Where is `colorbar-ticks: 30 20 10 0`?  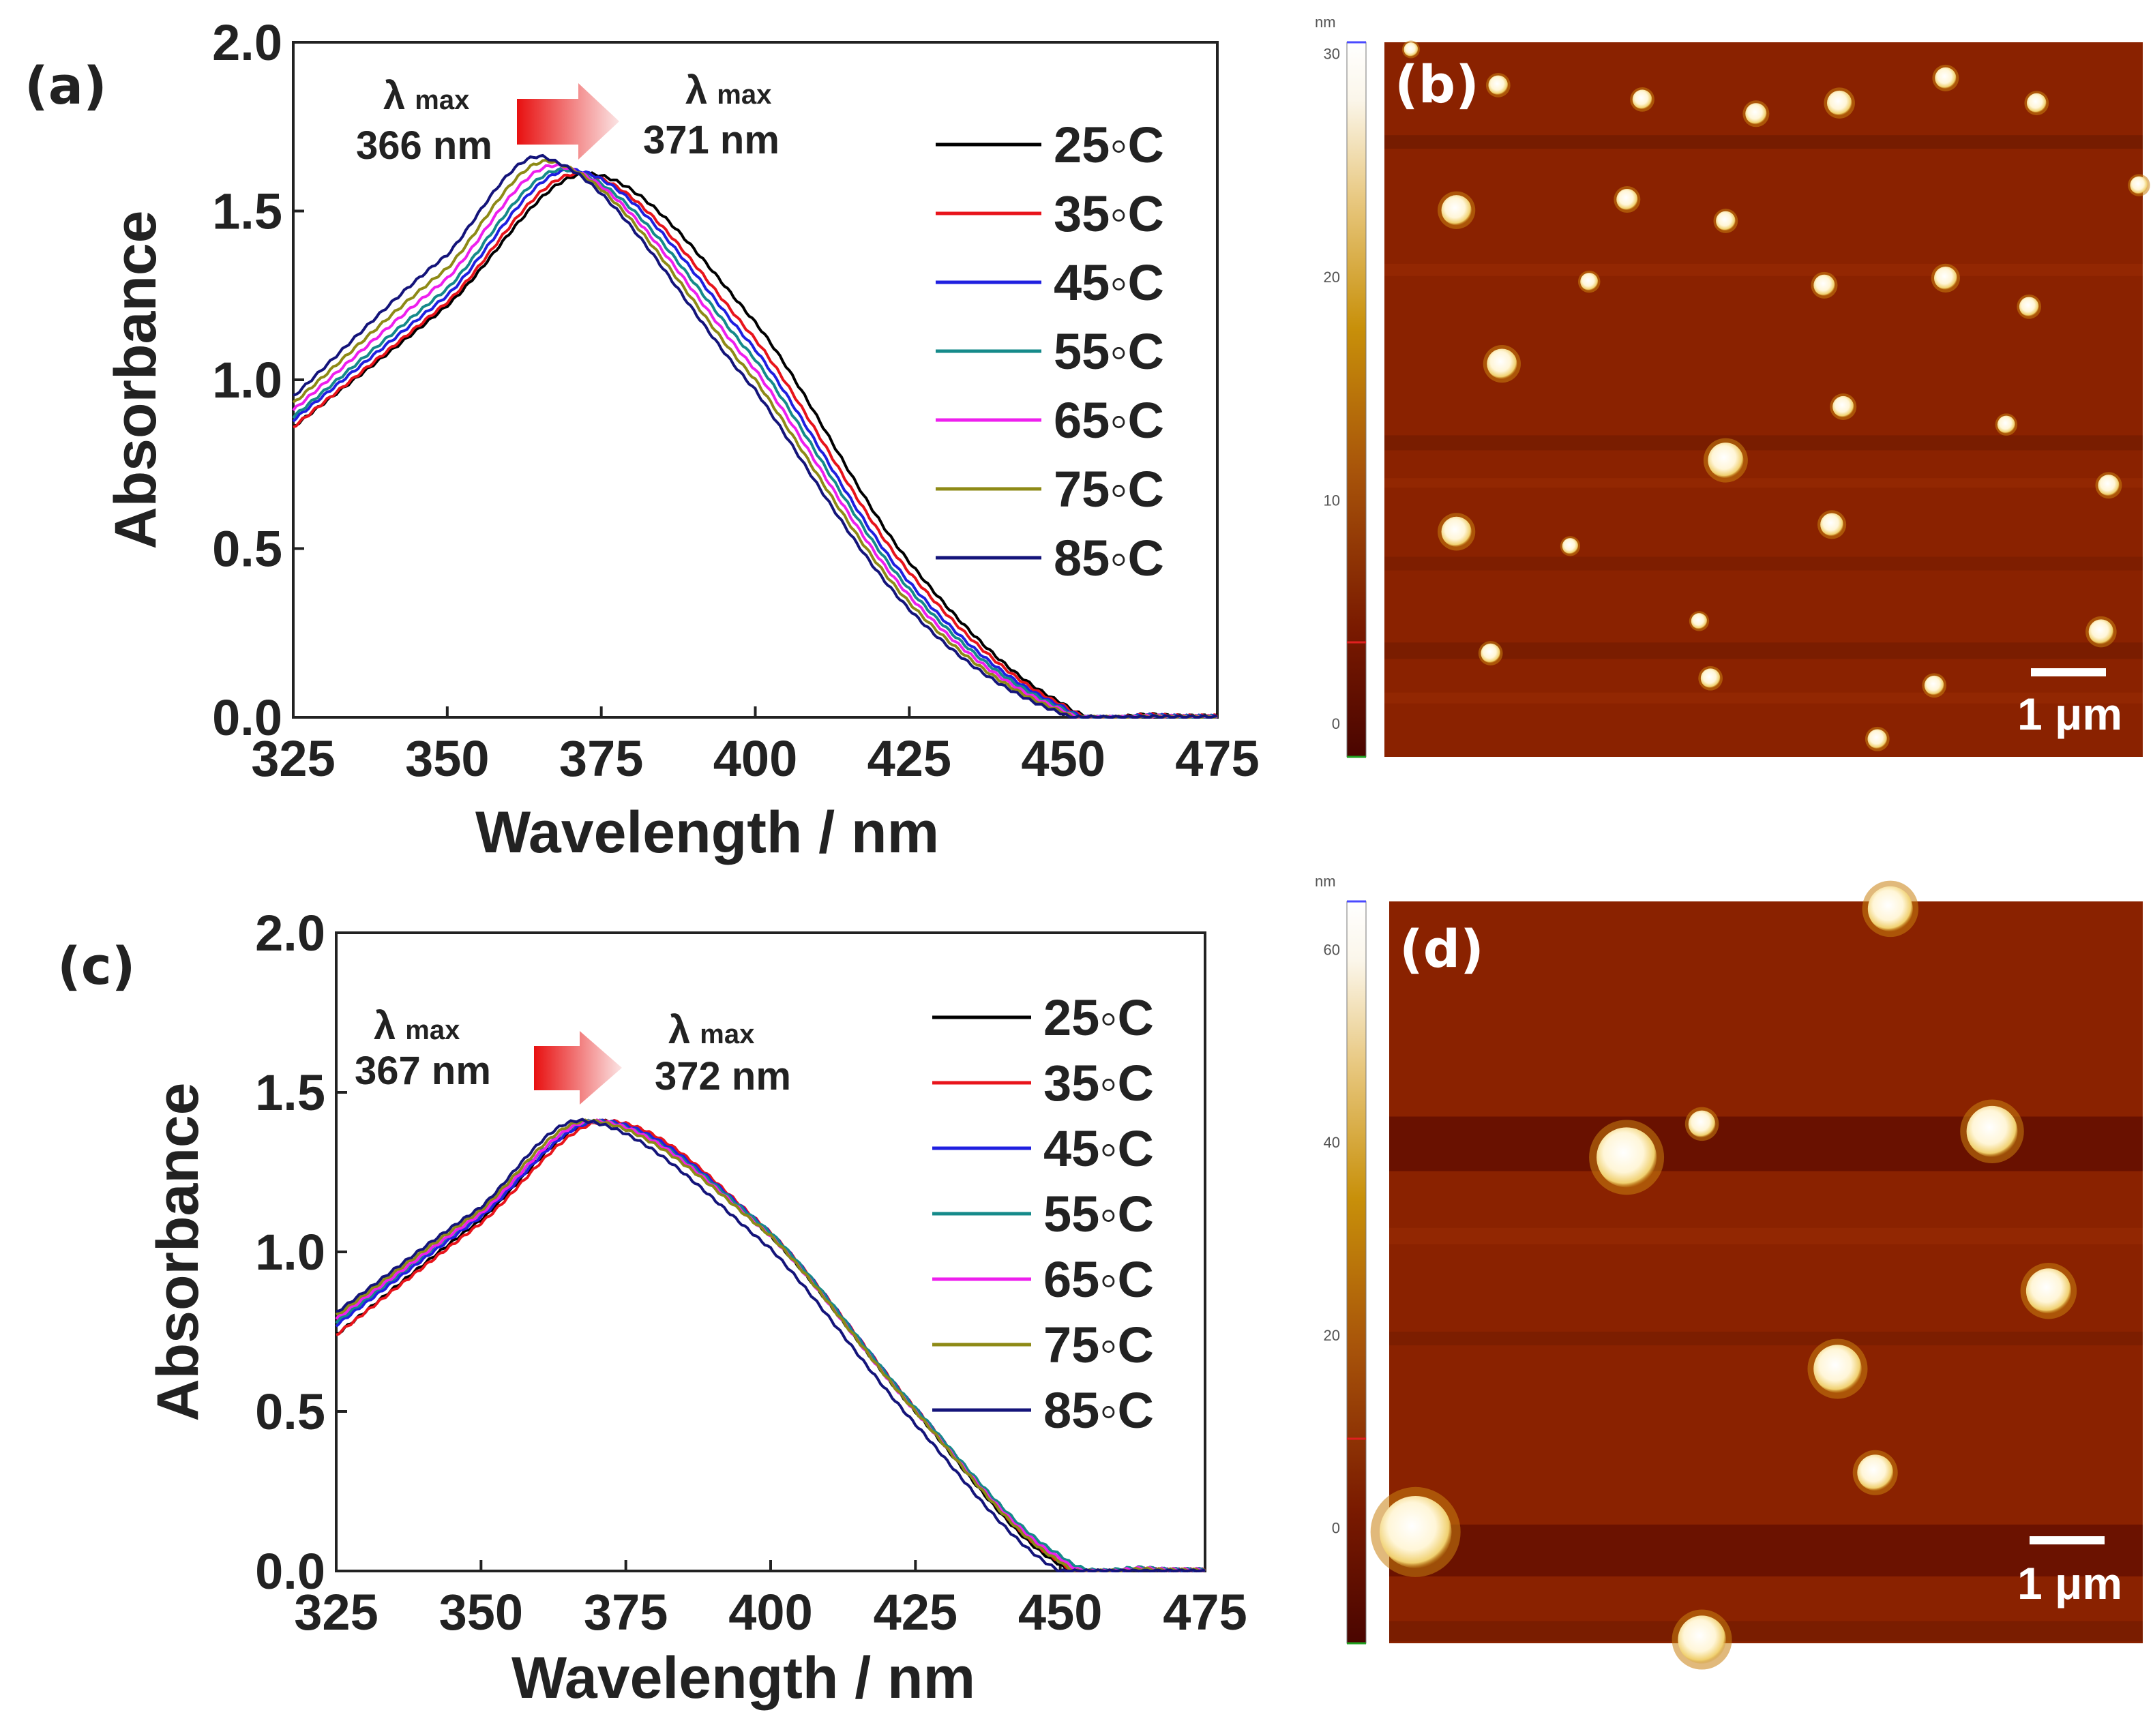
colorbar-ticks: 30 20 10 0 is located at coordinates (1332, 388).